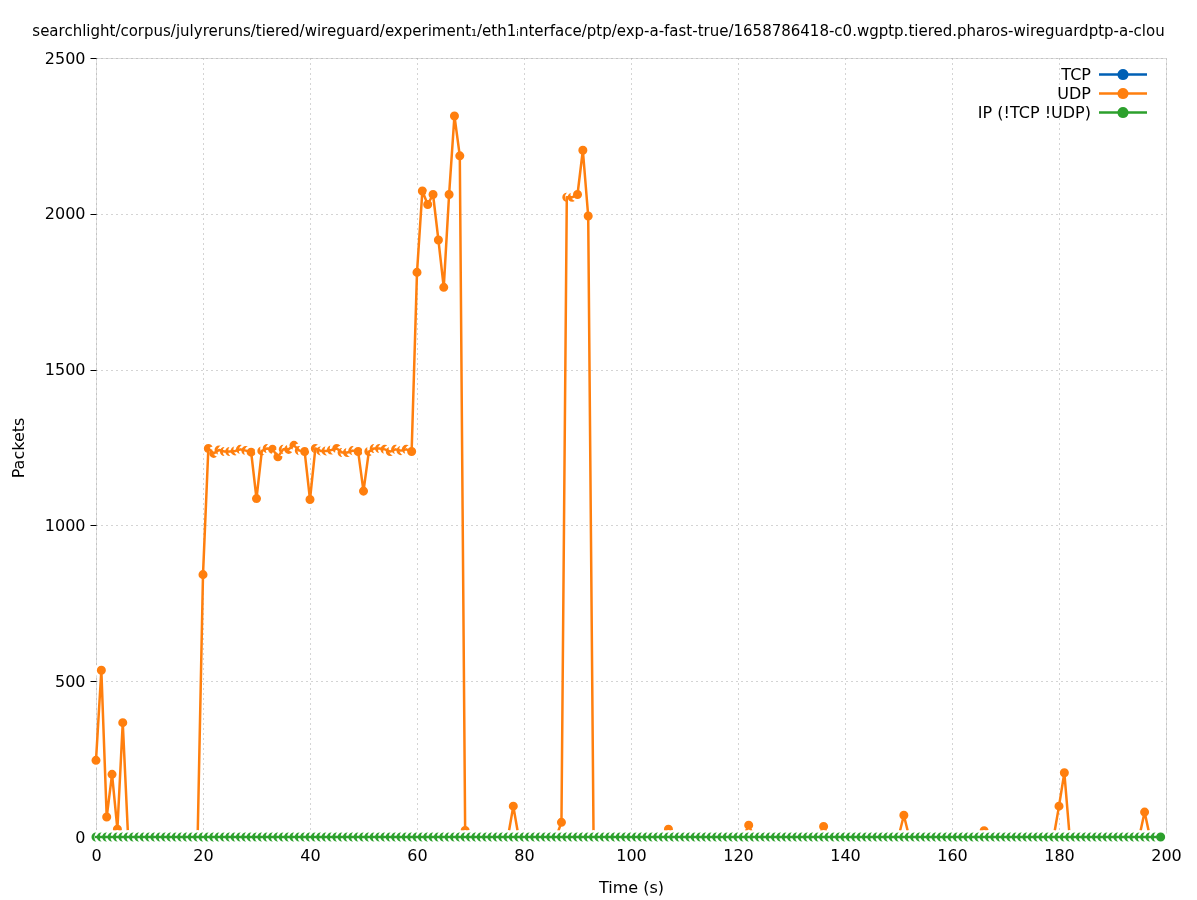  Describe the element at coordinates (1034, 112) in the screenshot. I see `legend-label: IP (!TCP !UDP)` at that location.